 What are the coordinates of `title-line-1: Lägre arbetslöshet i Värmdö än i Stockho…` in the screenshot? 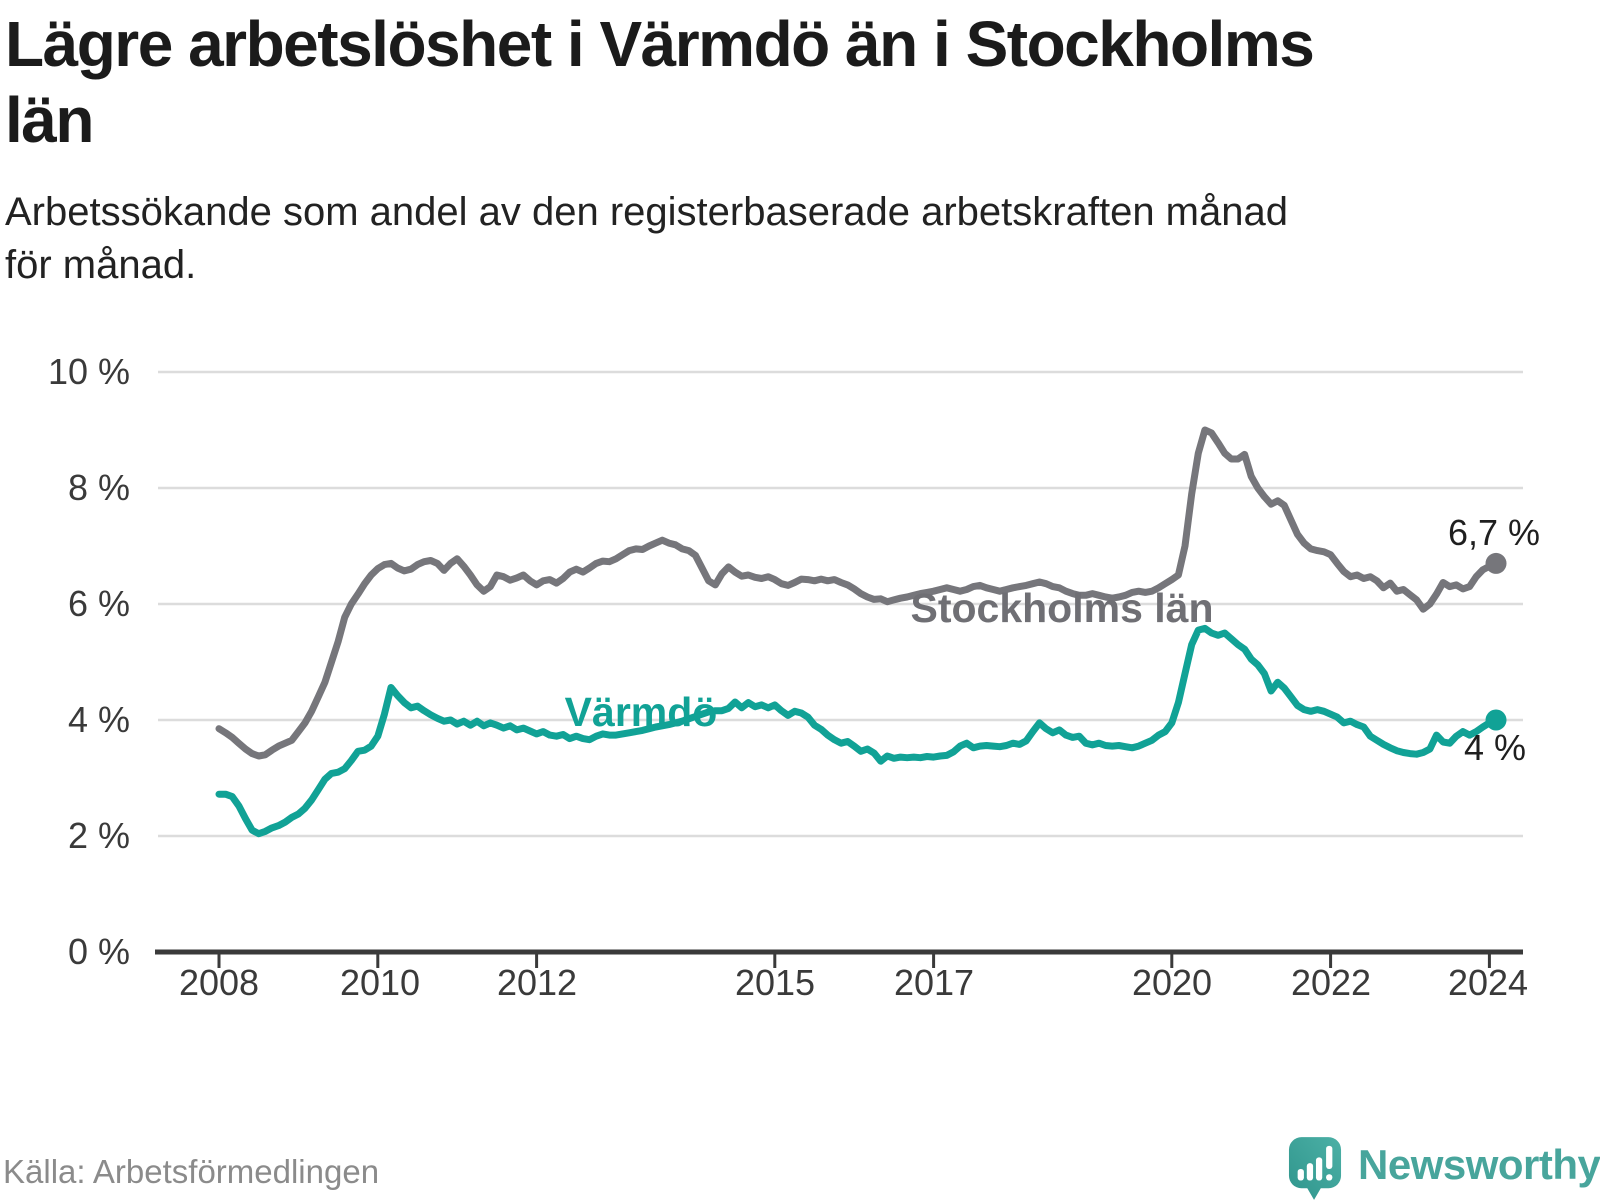 It's located at (660, 44).